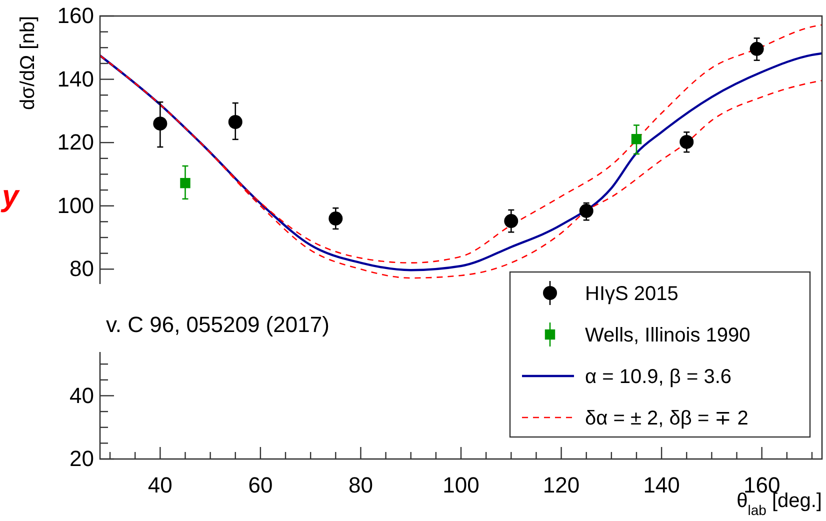 Image resolution: width=826 pixels, height=521 pixels. Describe the element at coordinates (661, 485) in the screenshot. I see `x-tick-label: 140` at that location.